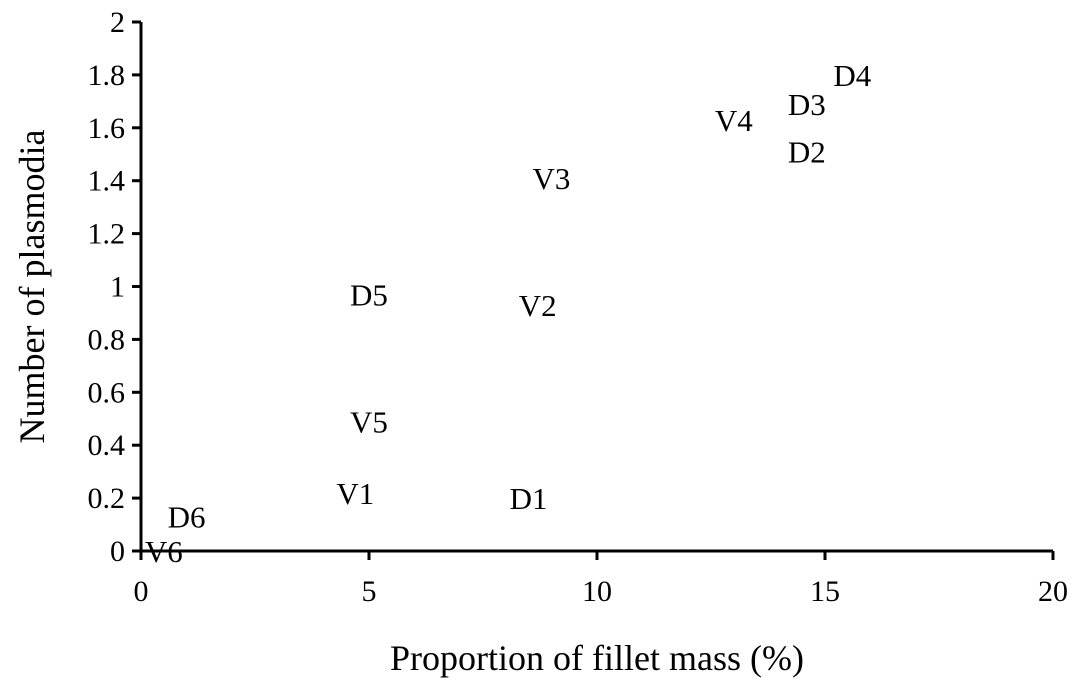 The height and width of the screenshot is (682, 1078). What do you see at coordinates (107, 498) in the screenshot?
I see `y-tick-label: 0.2` at bounding box center [107, 498].